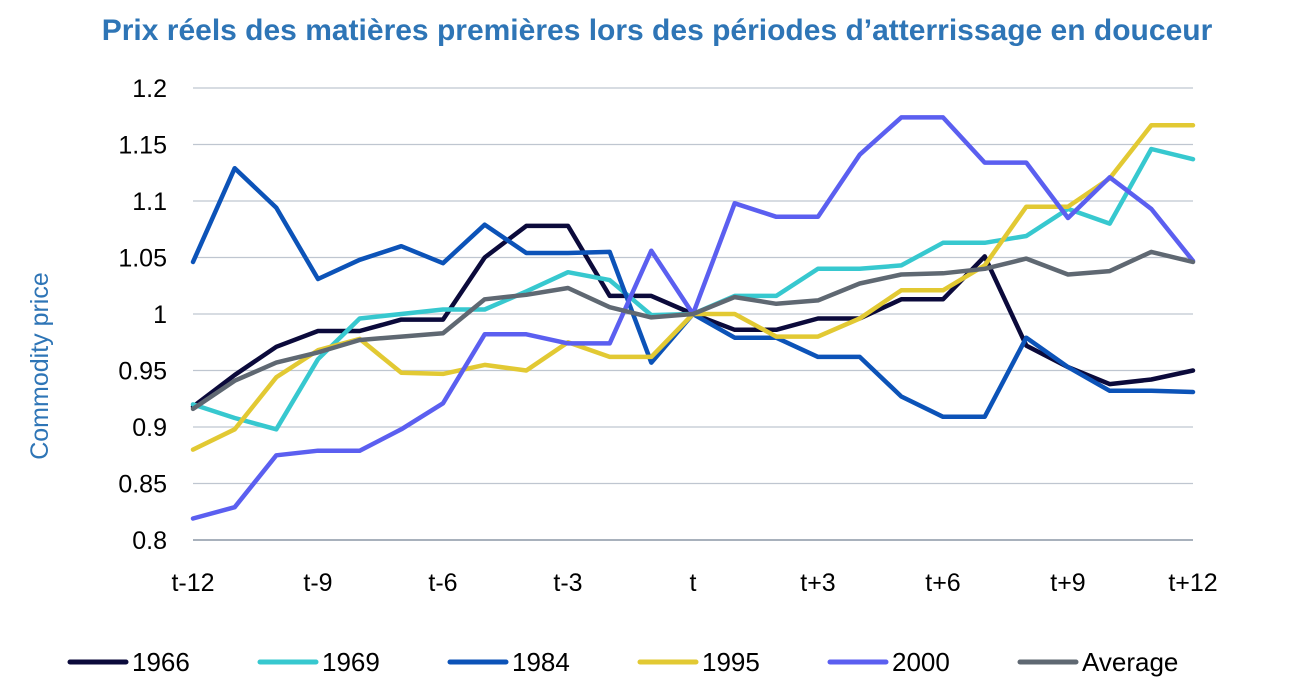  I want to click on y-tick-label: 1, so click(160, 315).